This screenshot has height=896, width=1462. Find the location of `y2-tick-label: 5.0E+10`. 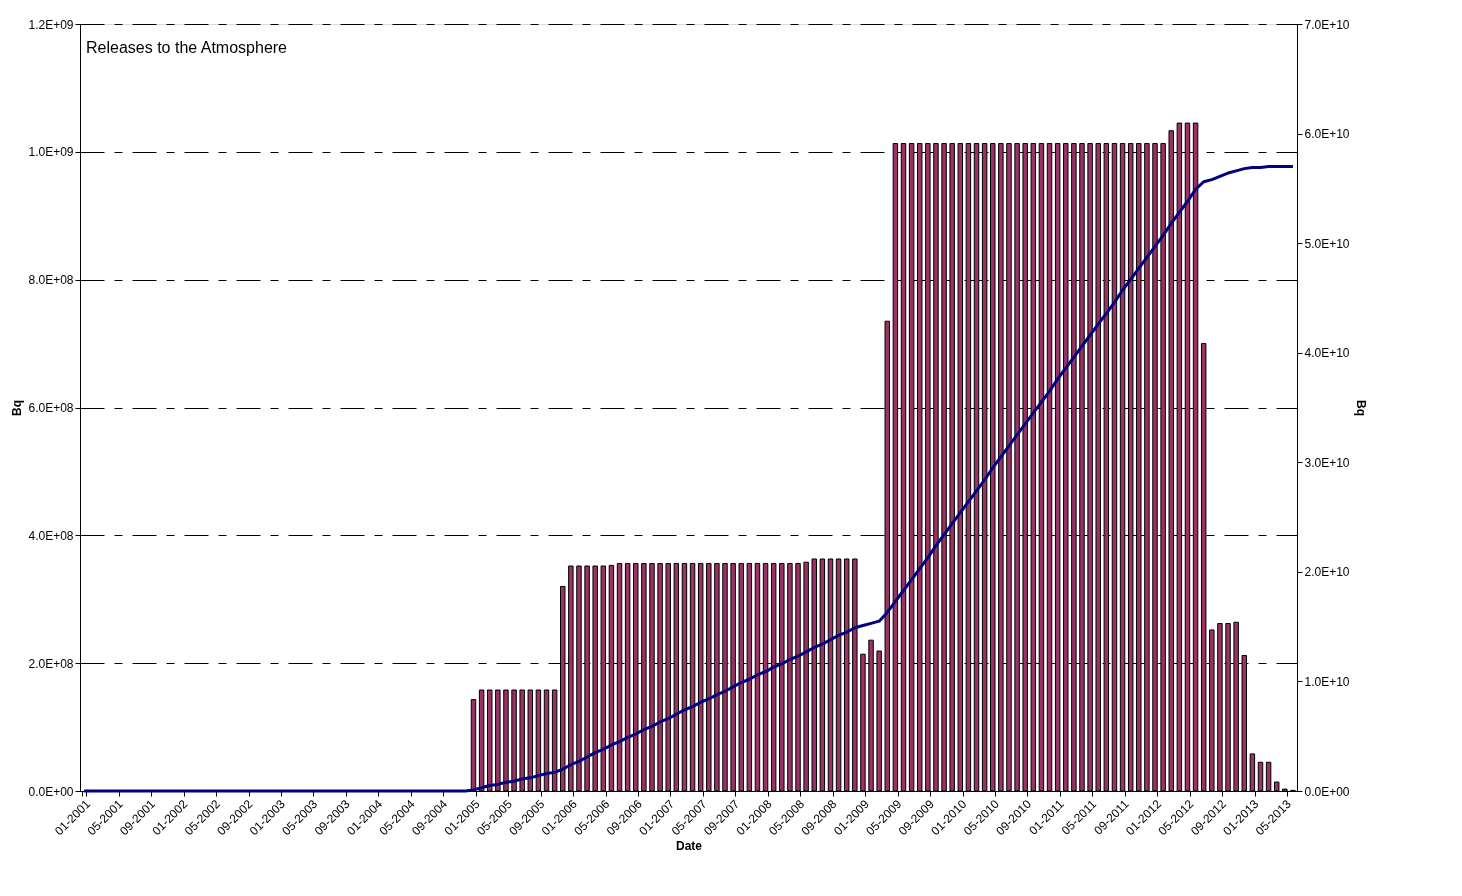

y2-tick-label: 5.0E+10 is located at coordinates (1327, 243).